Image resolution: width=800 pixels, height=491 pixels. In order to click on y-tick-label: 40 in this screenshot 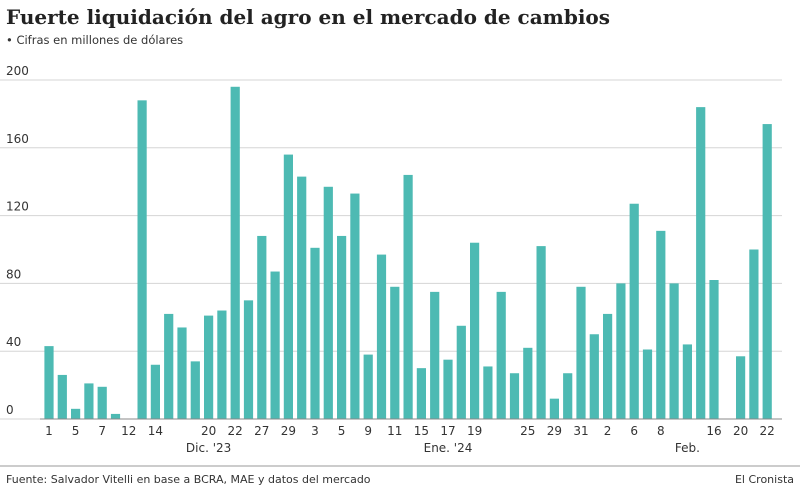, I will do `click(13, 342)`.